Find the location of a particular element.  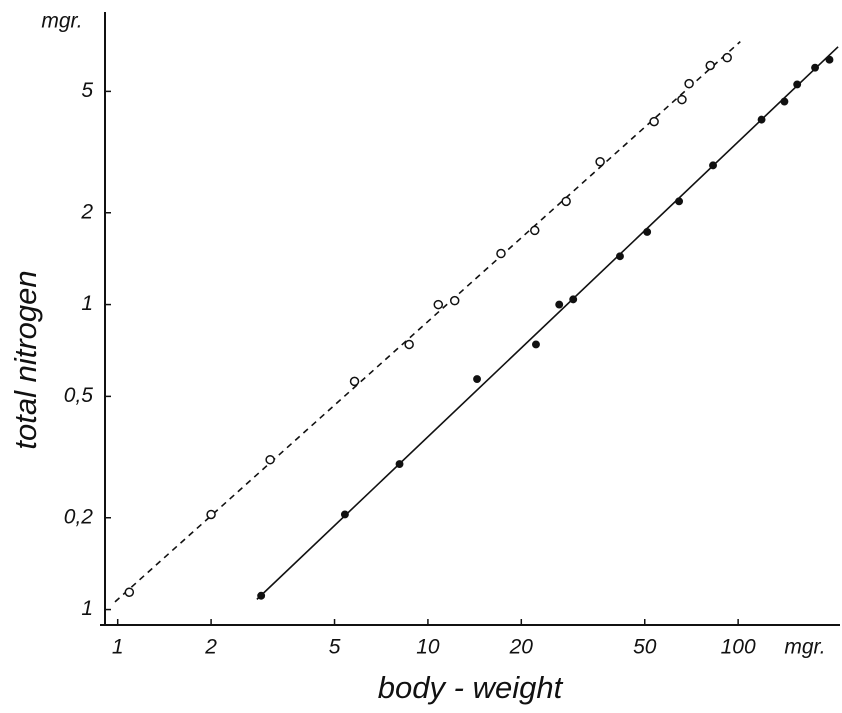

y-tick-label: 0,5 is located at coordinates (79, 395).